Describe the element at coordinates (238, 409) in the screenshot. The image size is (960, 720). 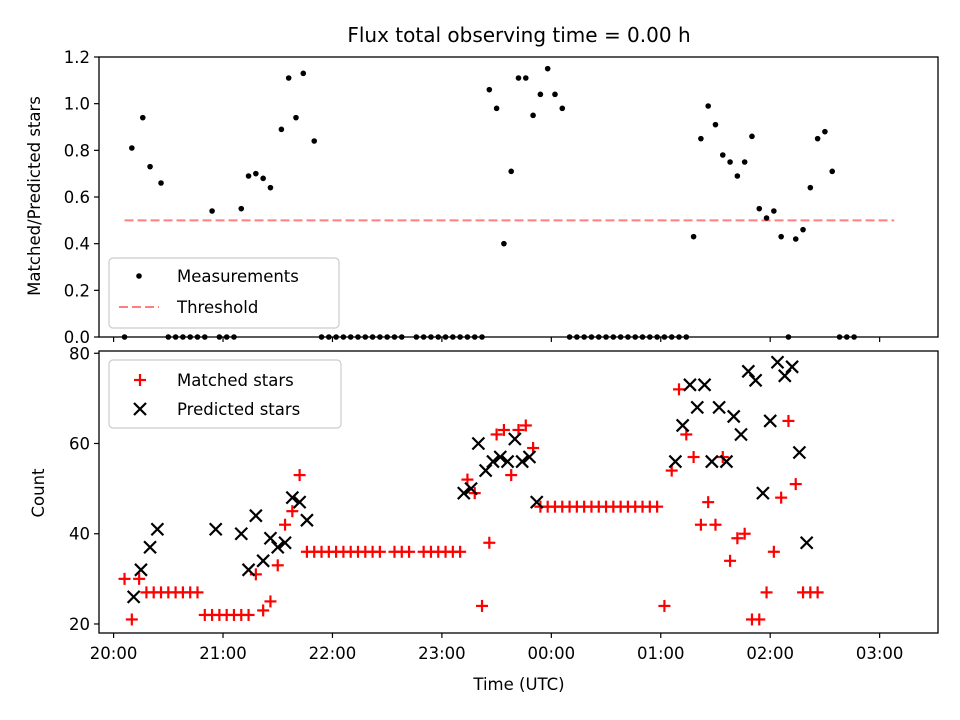
I see `legend-predicted-label: Predicted stars` at that location.